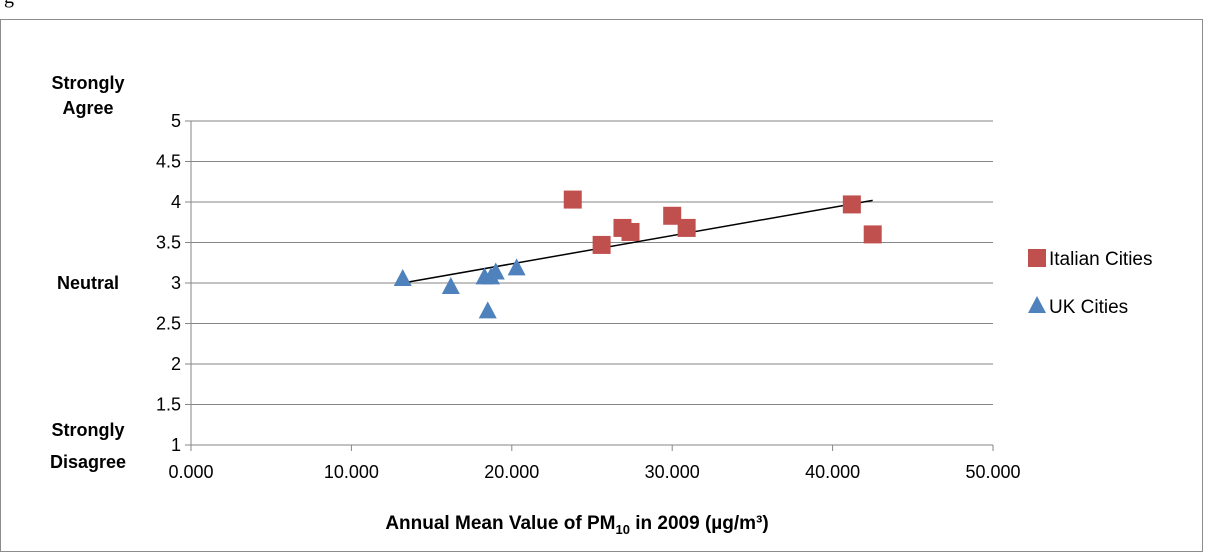 Image resolution: width=1205 pixels, height=554 pixels. Describe the element at coordinates (168, 324) in the screenshot. I see `y-tick-label: 2.5` at that location.